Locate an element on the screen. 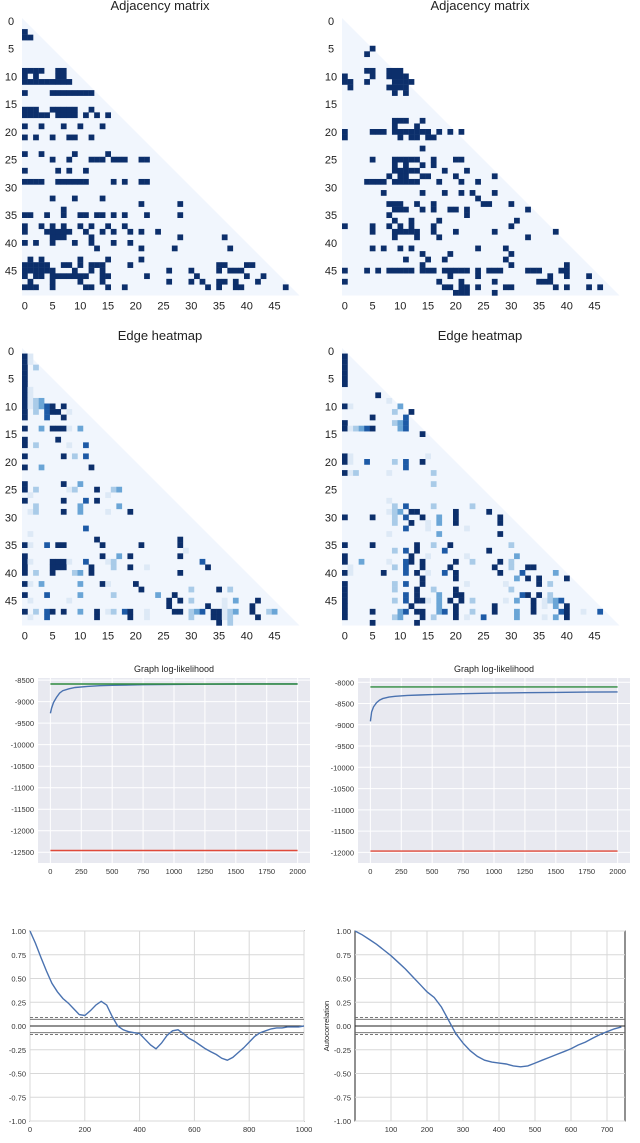  matrix-ytick-label: 20 is located at coordinates (331, 463).